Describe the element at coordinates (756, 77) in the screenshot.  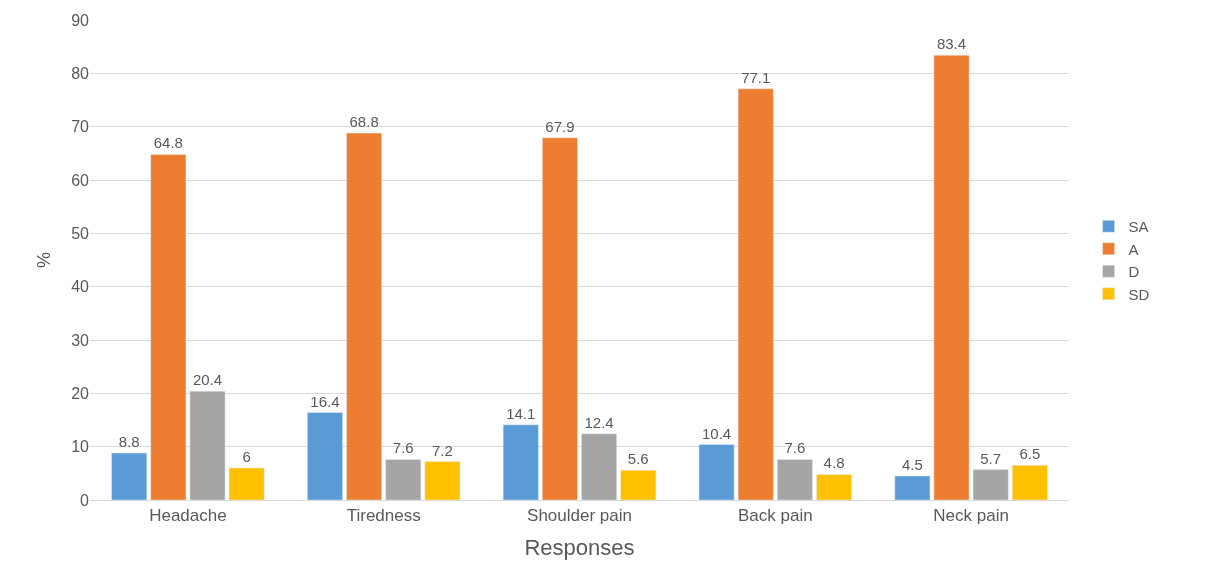
I see `data-label: 77.1` at that location.